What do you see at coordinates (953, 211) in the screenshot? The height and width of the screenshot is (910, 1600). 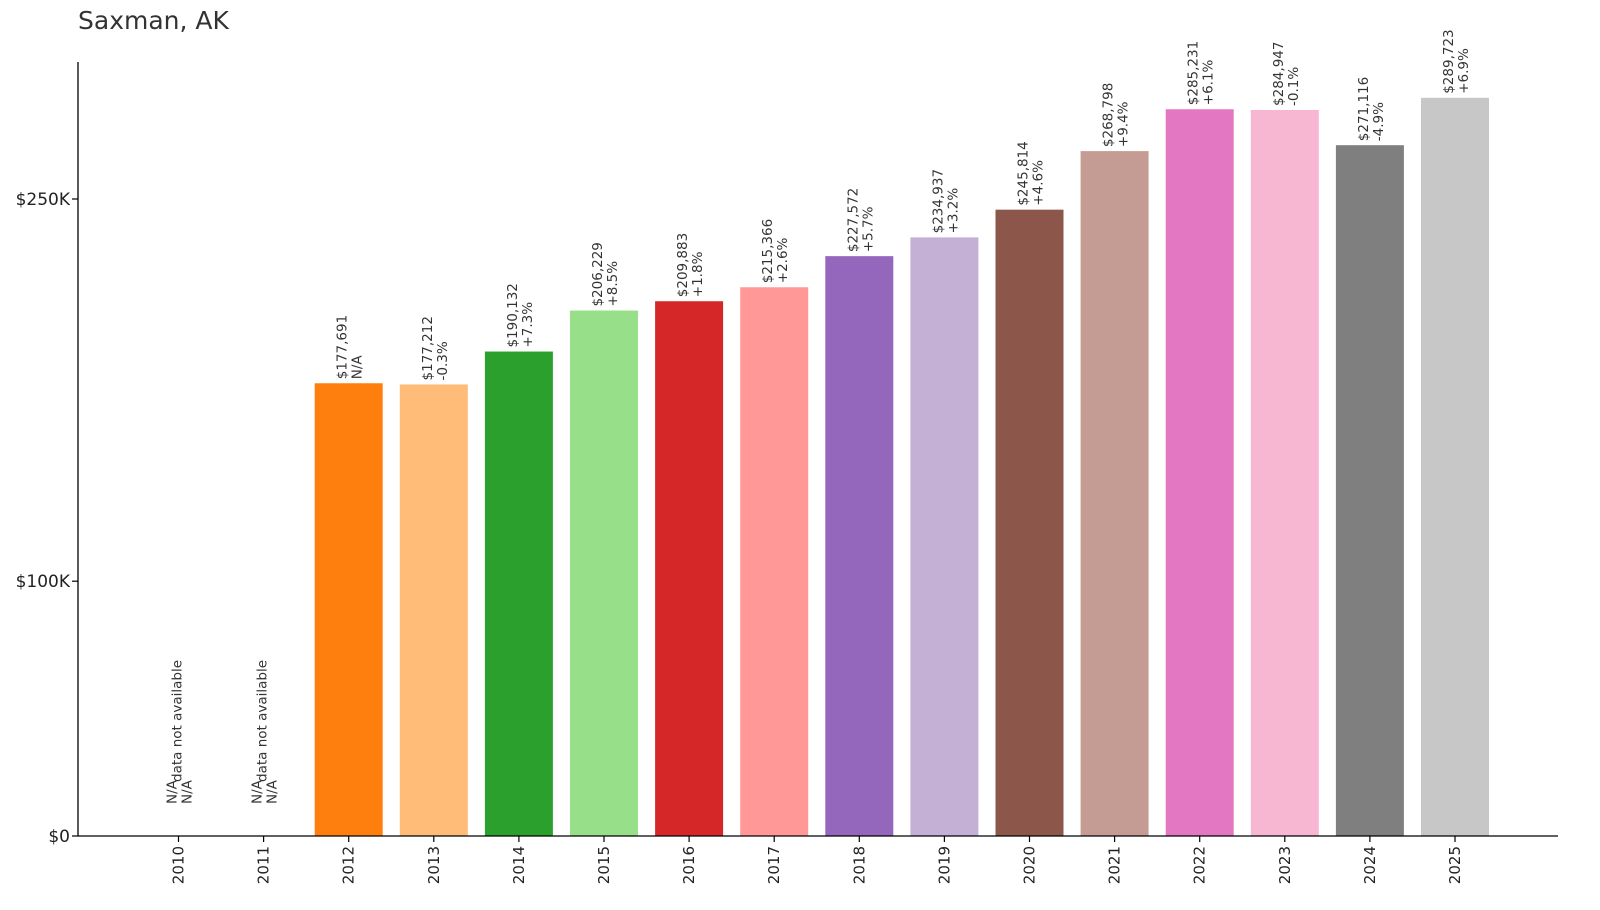 I see `change-label: +3.2%` at bounding box center [953, 211].